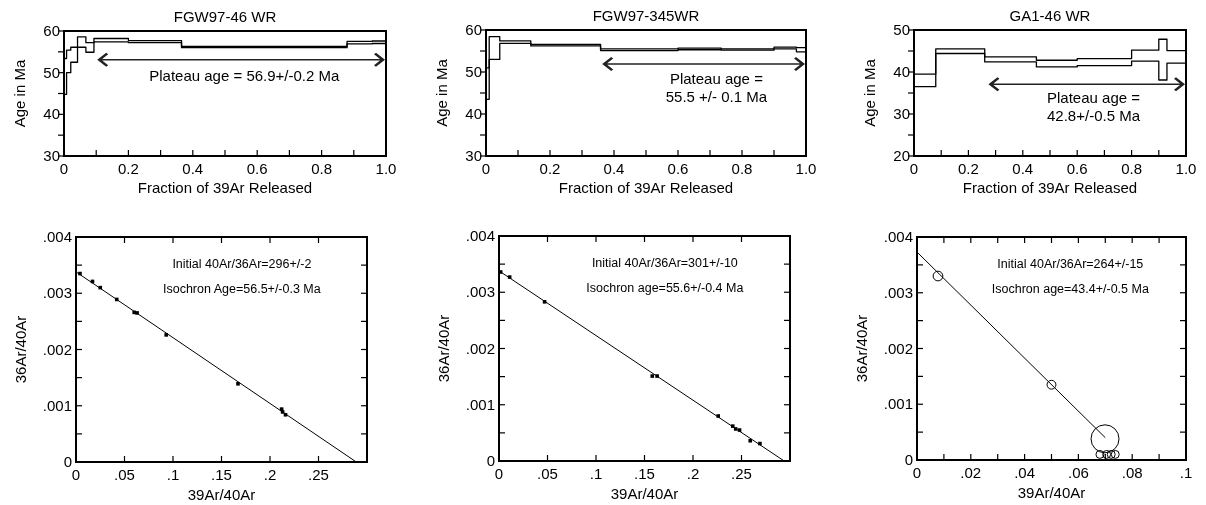 The width and height of the screenshot is (1206, 505). I want to click on x-tick-label: .04, so click(1025, 472).